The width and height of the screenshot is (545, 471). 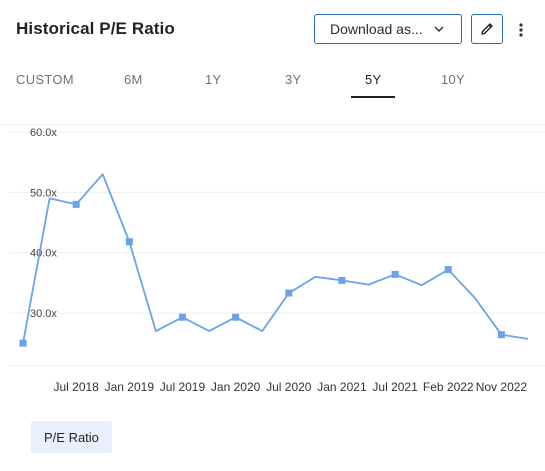 I want to click on x-tick-label: Jul 2018, so click(x=76, y=387).